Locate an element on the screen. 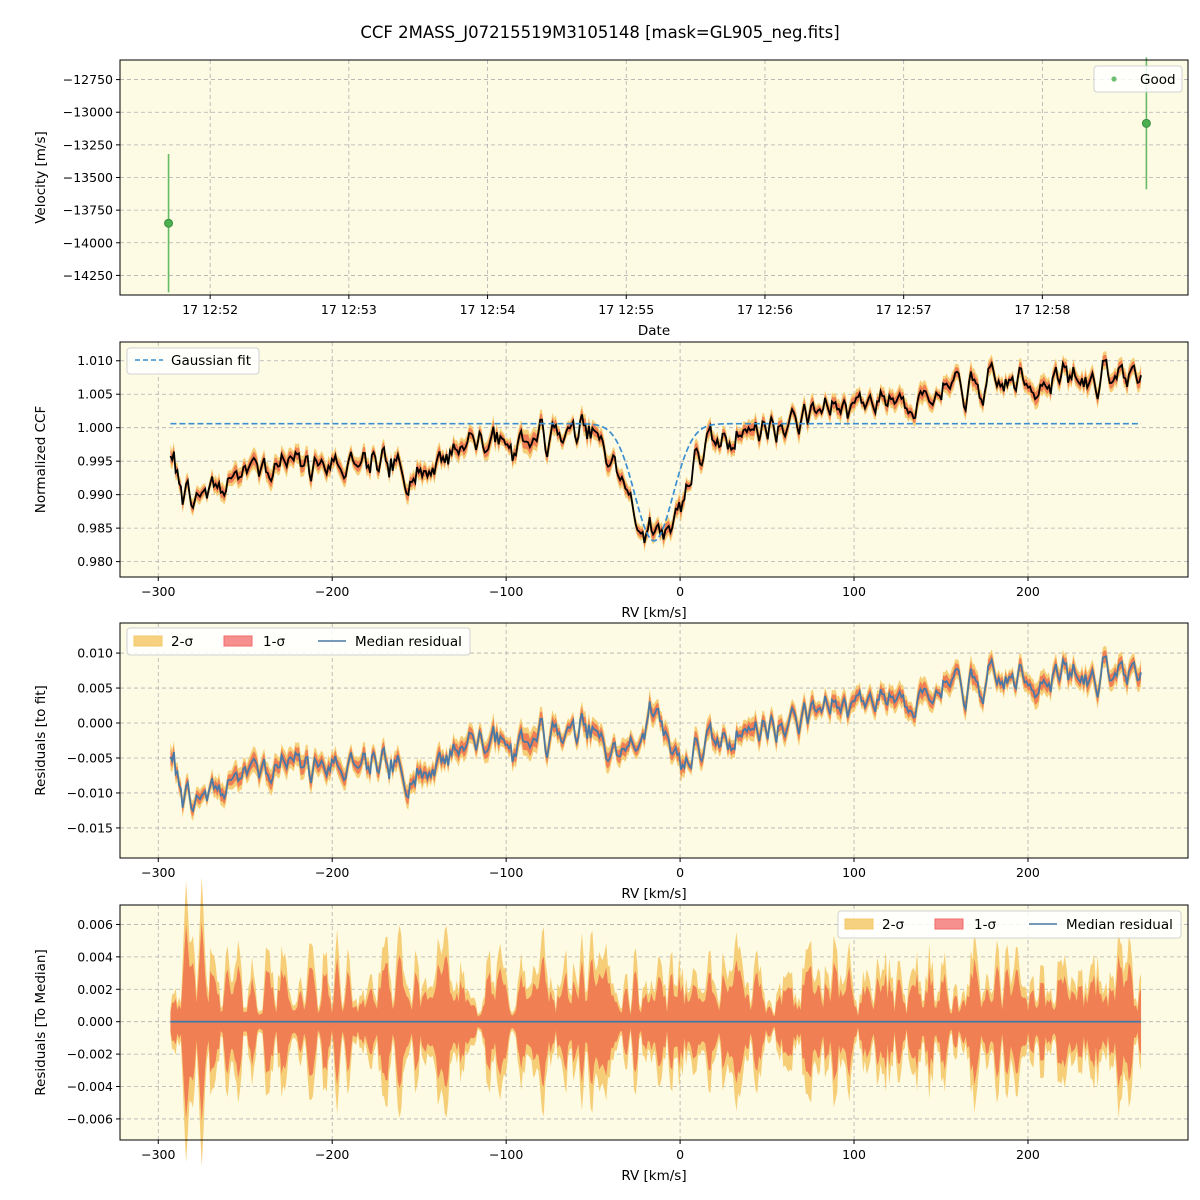 Image resolution: width=1200 pixels, height=1200 pixels. y-tick-label: −13000 is located at coordinates (88, 112).